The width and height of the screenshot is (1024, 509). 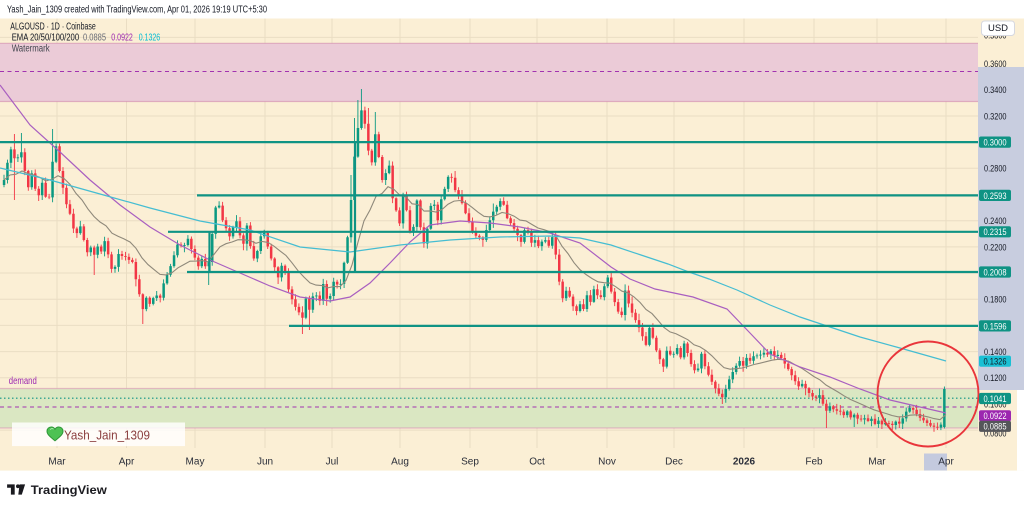 What do you see at coordinates (674, 462) in the screenshot?
I see `svg-text: Dec` at bounding box center [674, 462].